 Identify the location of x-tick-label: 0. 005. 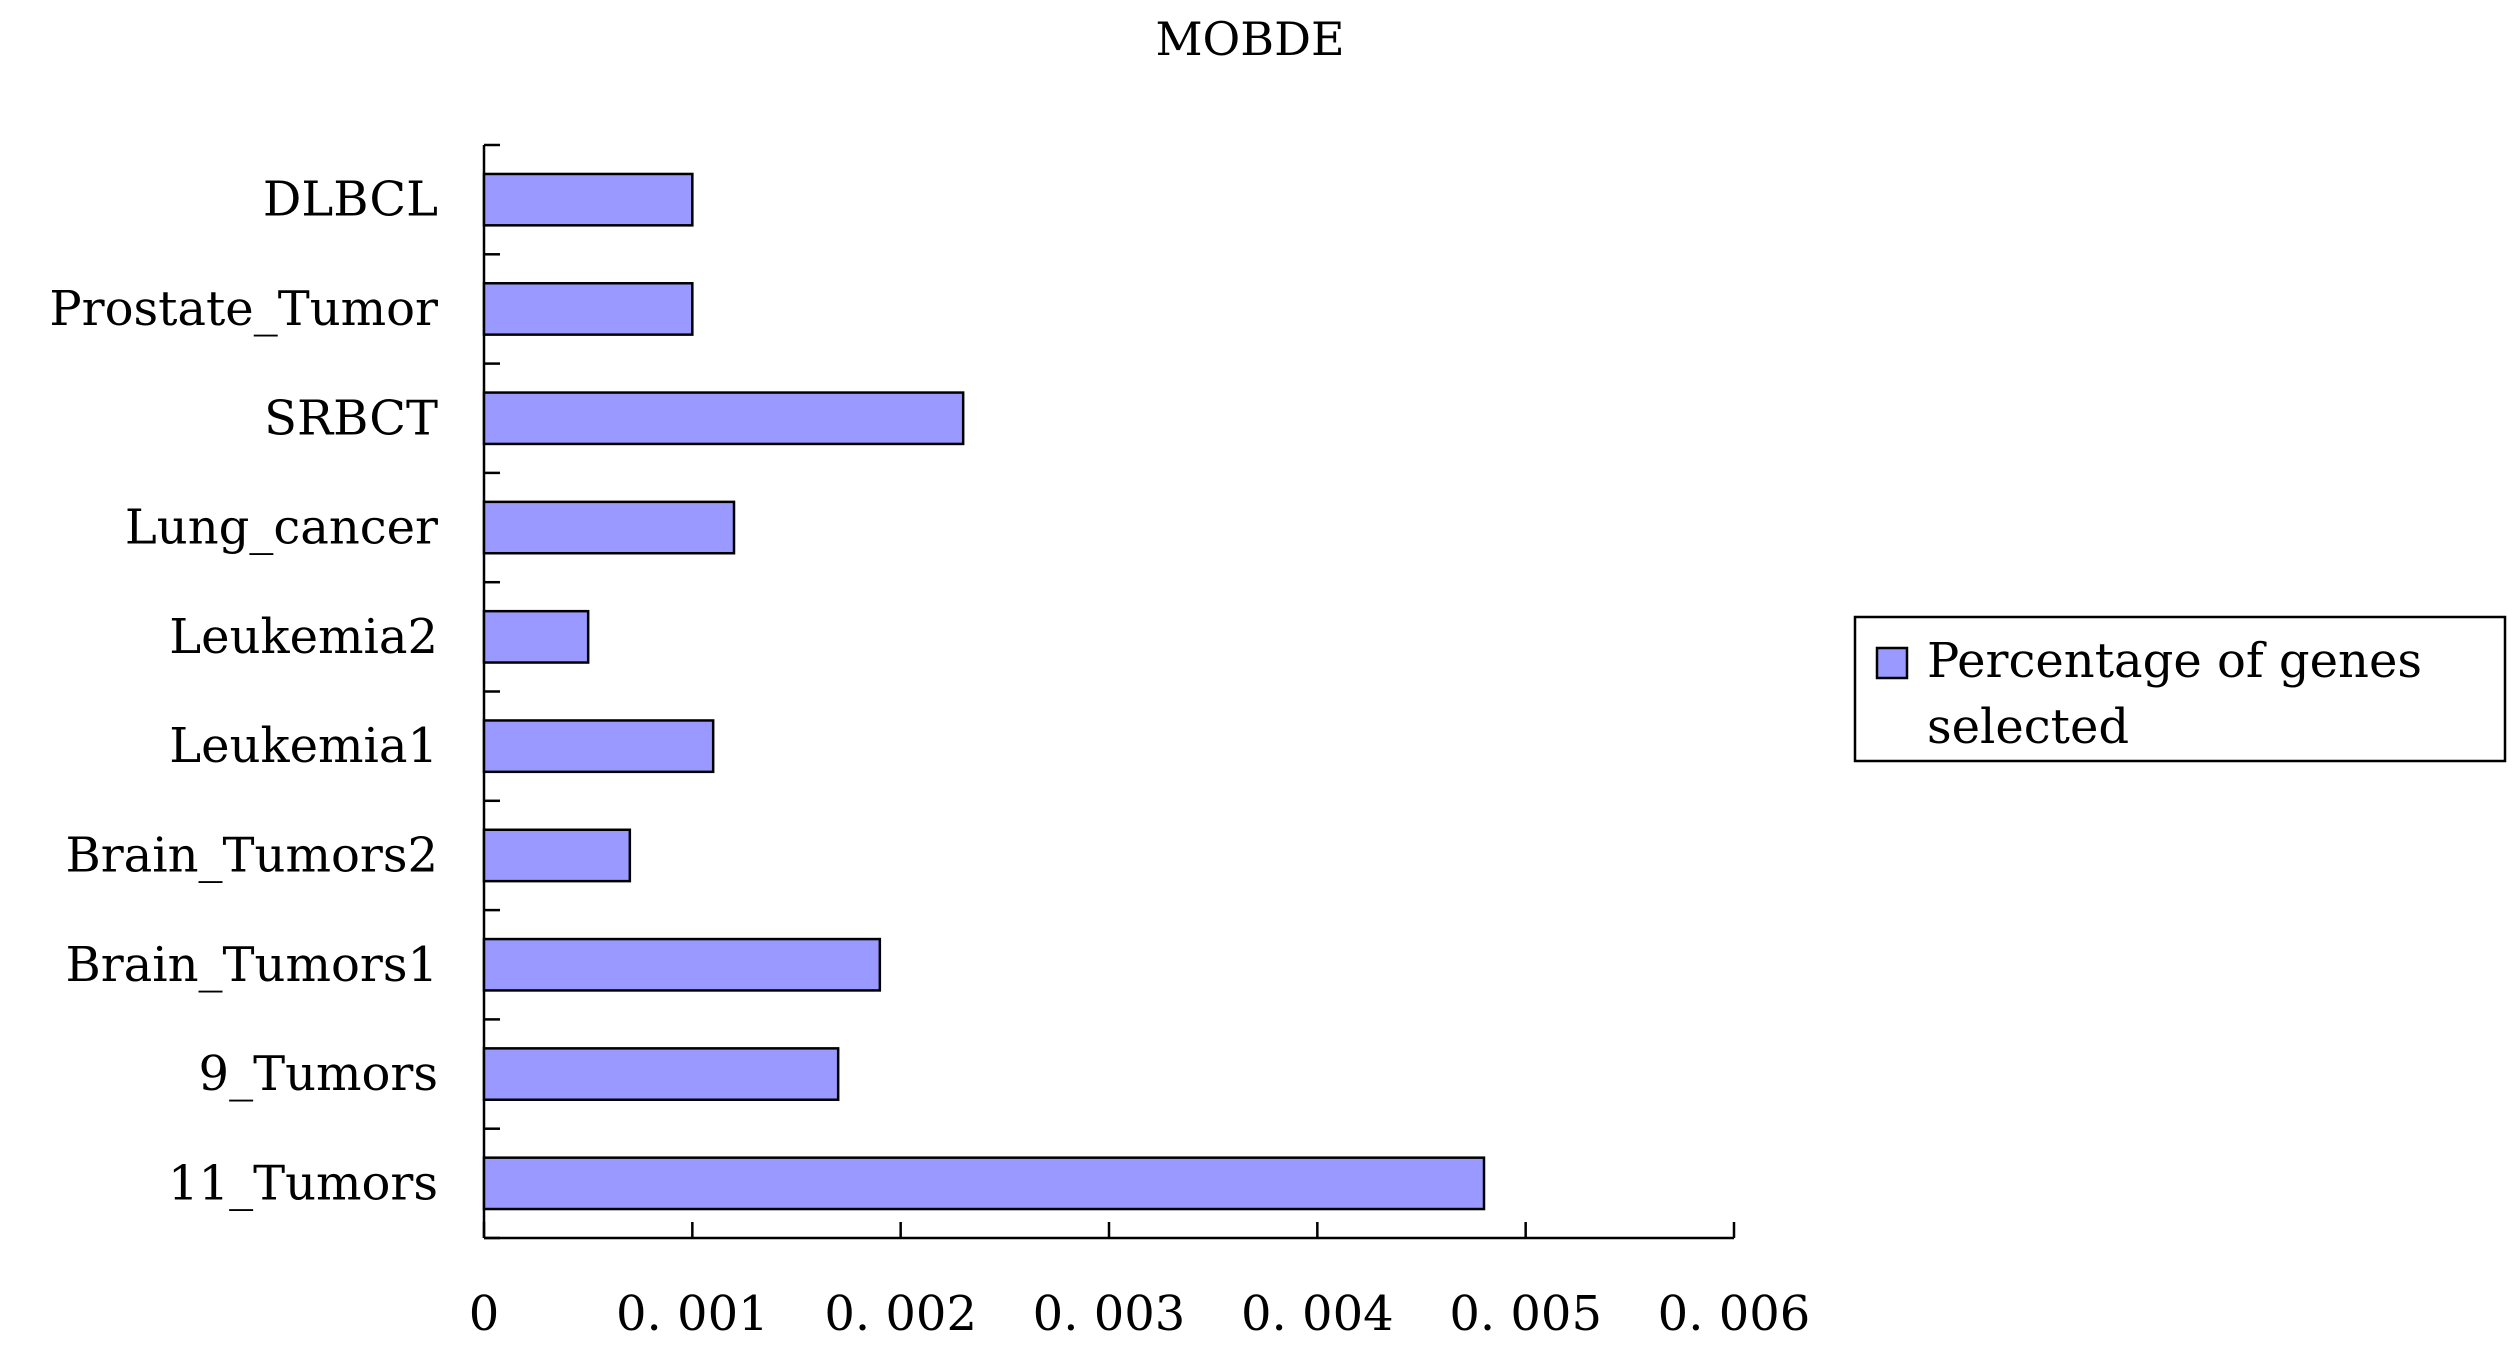
(1525, 1314).